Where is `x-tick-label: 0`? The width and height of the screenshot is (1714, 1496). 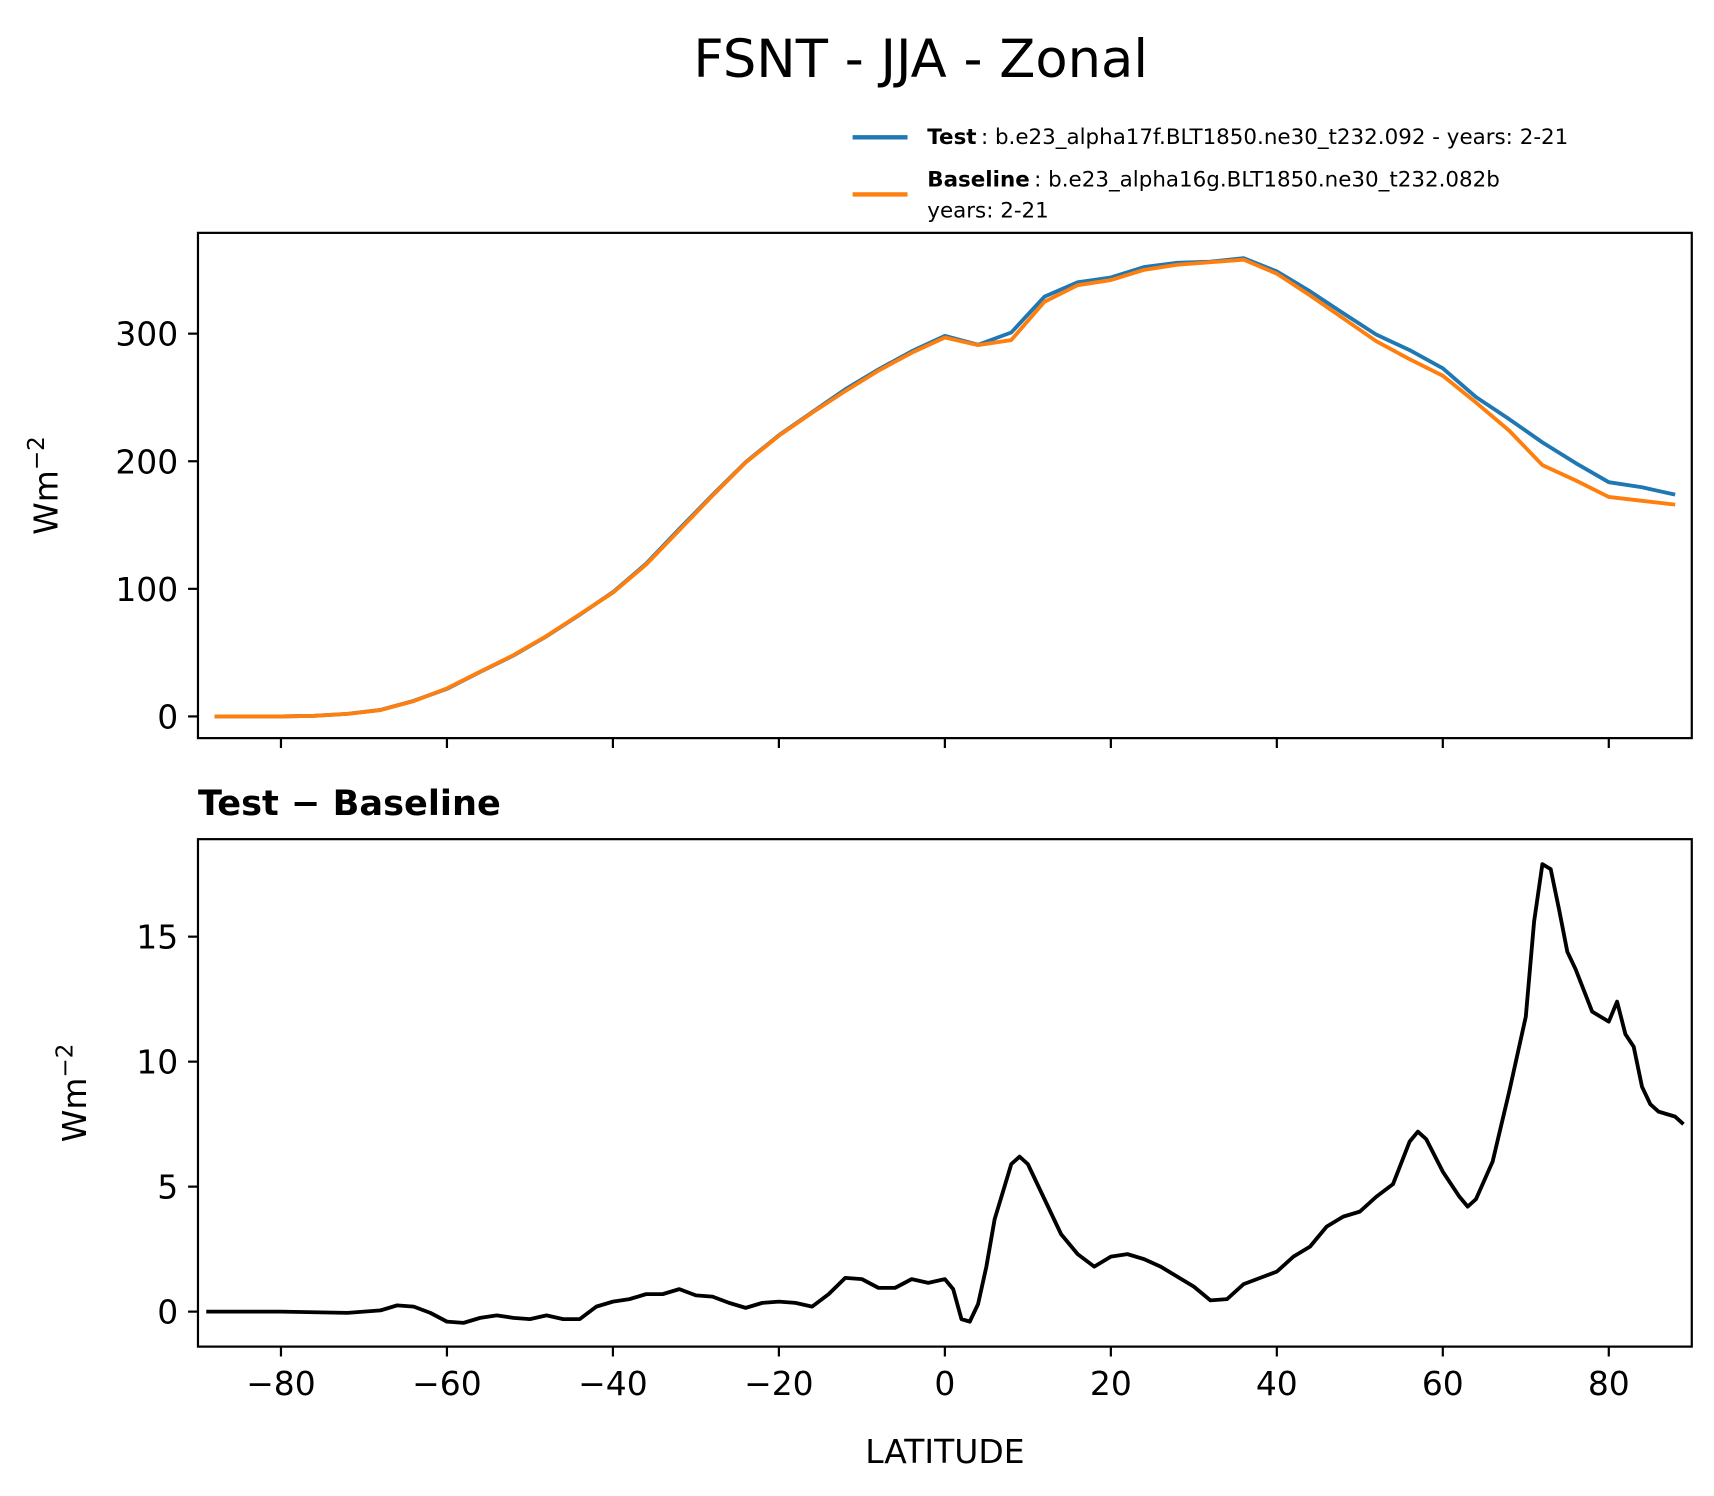
x-tick-label: 0 is located at coordinates (944, 1383).